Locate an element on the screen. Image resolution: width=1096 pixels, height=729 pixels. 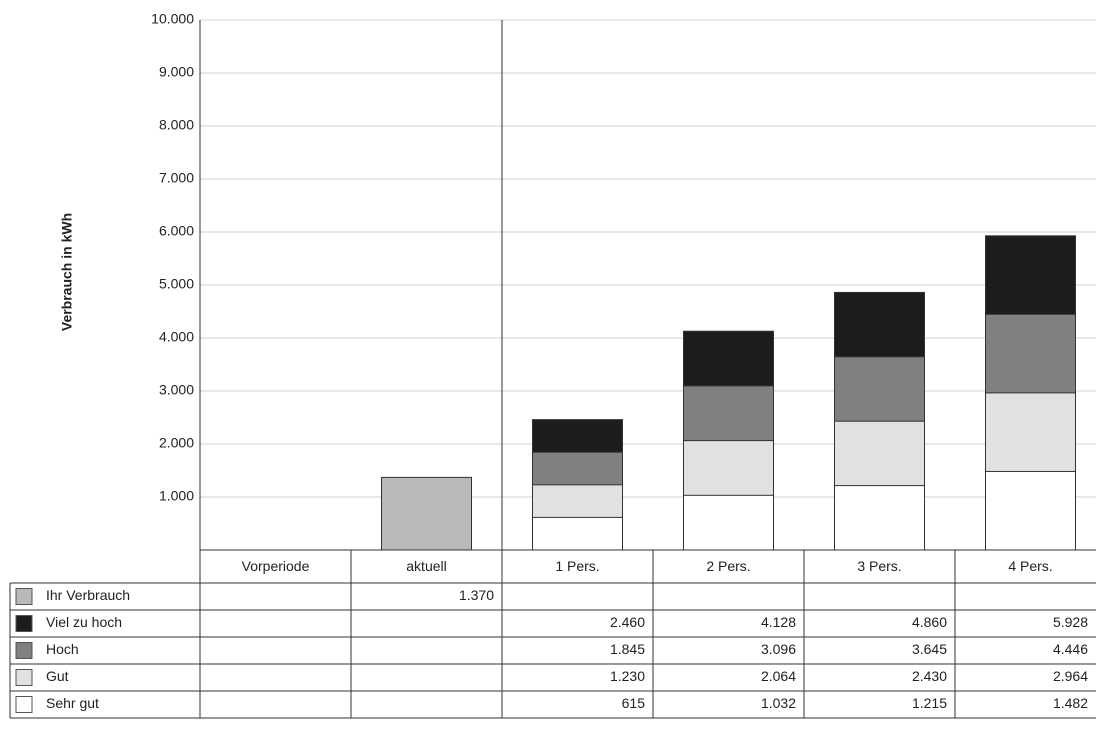
data-label: 2.064 is located at coordinates (778, 676).